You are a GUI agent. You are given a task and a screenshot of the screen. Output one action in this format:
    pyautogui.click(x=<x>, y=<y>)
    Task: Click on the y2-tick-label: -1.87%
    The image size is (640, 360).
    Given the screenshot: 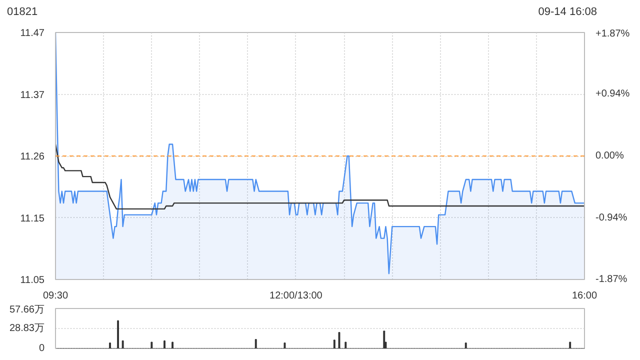 What is the action you would take?
    pyautogui.click(x=612, y=279)
    